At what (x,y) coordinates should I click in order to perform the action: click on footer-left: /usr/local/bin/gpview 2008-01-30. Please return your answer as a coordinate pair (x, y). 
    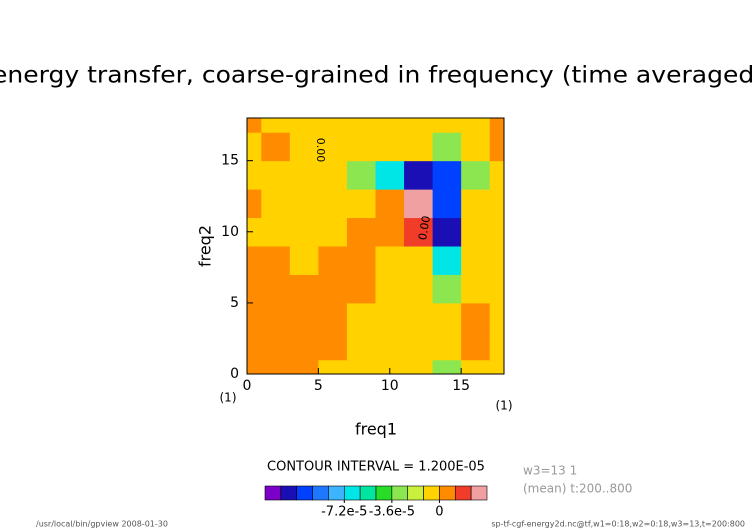
    Looking at the image, I should click on (102, 524).